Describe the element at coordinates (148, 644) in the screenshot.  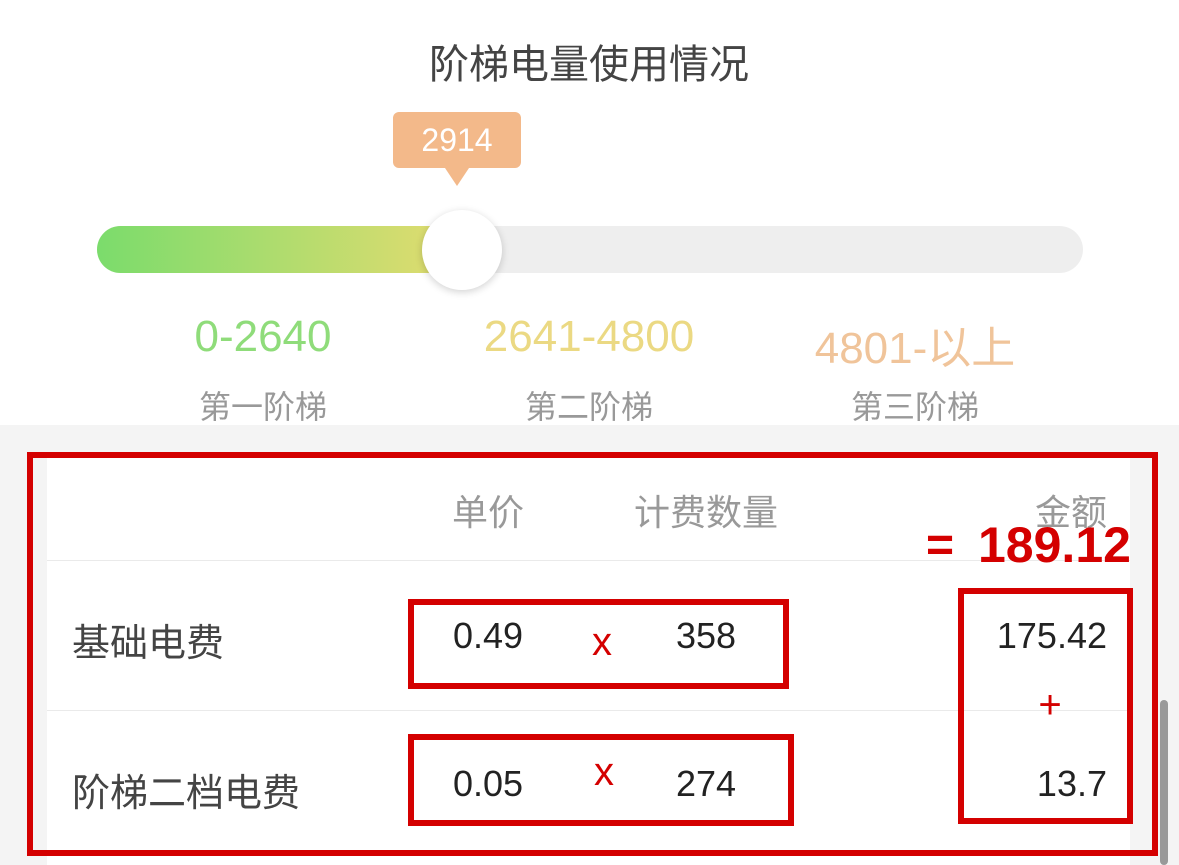
I see `row-label: 基础电费` at that location.